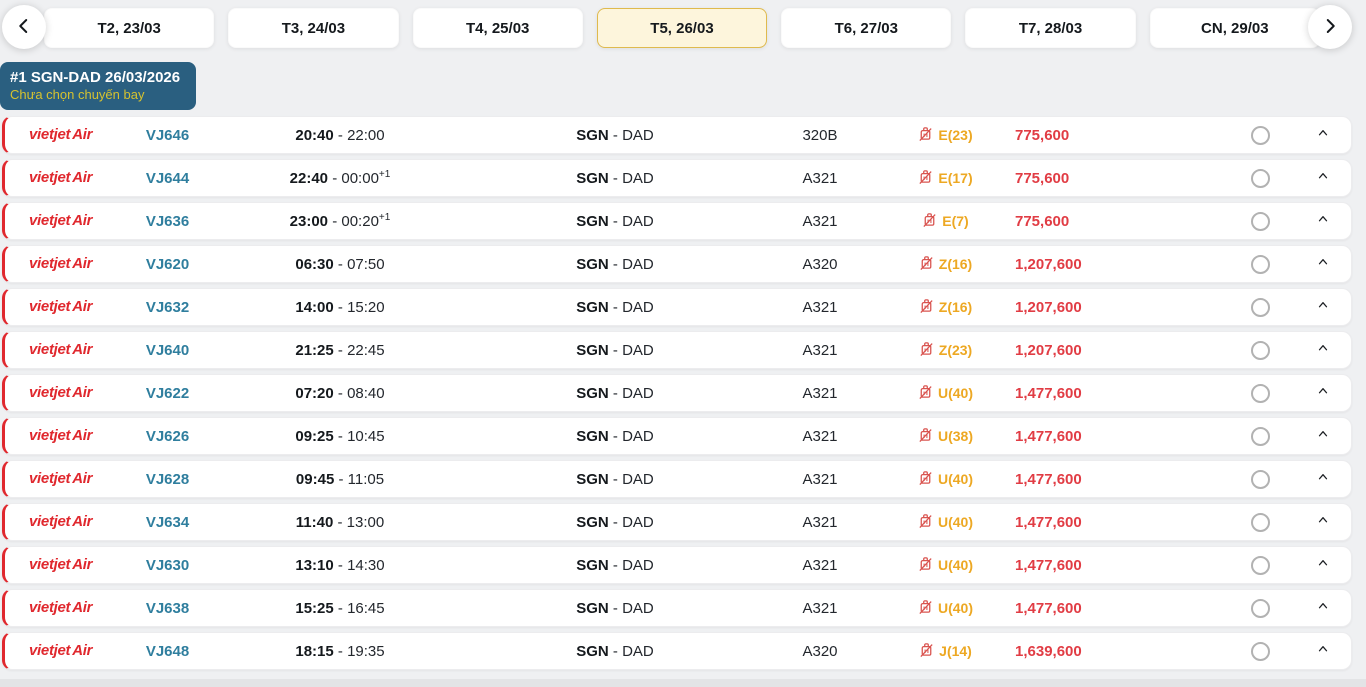 Image resolution: width=1366 pixels, height=687 pixels. What do you see at coordinates (313, 28) in the screenshot?
I see `date-tab: T3, 24/03` at bounding box center [313, 28].